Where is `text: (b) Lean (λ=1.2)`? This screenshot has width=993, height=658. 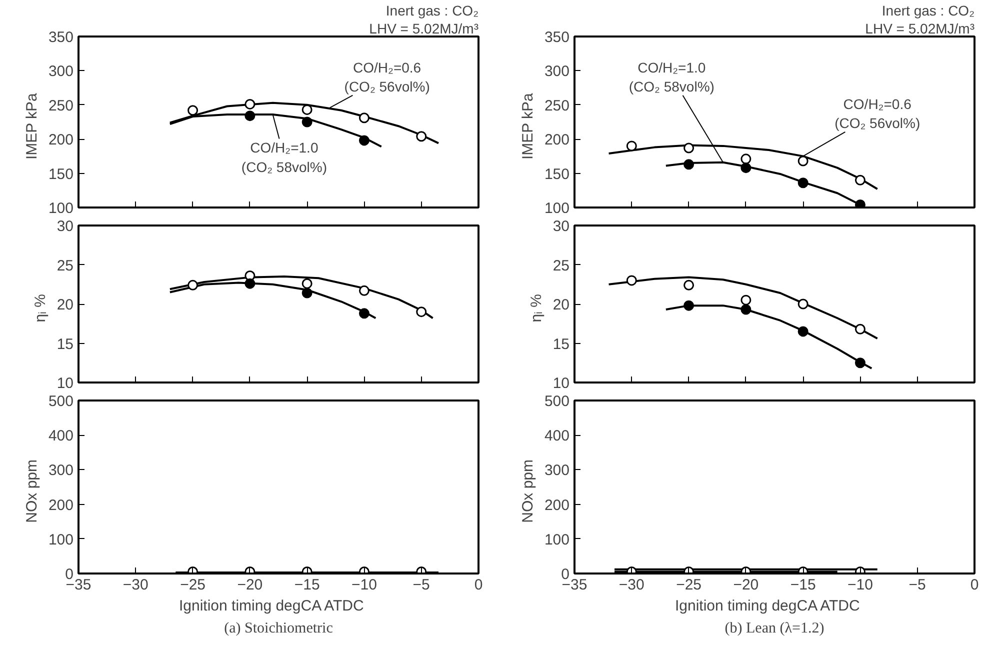
text: (b) Lean (λ=1.2) is located at coordinates (774, 628).